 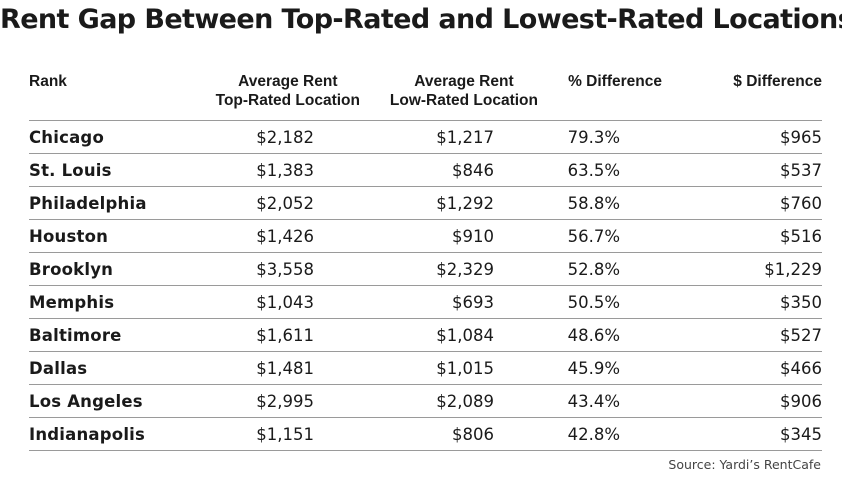 I want to click on top-rent-cell: $1,383, so click(x=251, y=170).